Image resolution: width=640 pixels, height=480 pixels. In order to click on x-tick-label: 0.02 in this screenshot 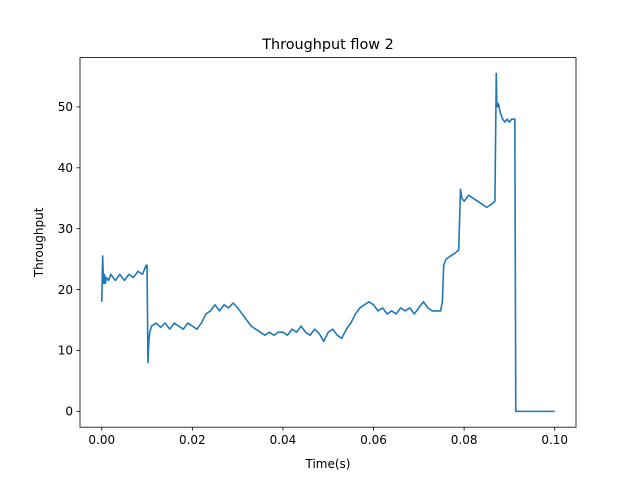, I will do `click(192, 440)`.